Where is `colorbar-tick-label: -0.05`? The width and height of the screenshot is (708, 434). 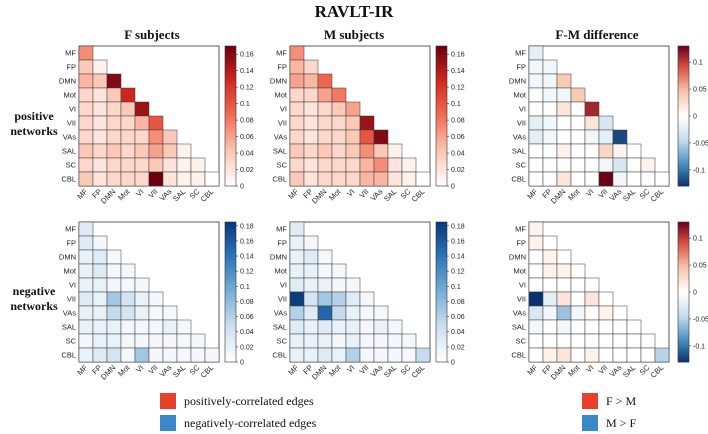 colorbar-tick-label: -0.05 is located at coordinates (700, 319).